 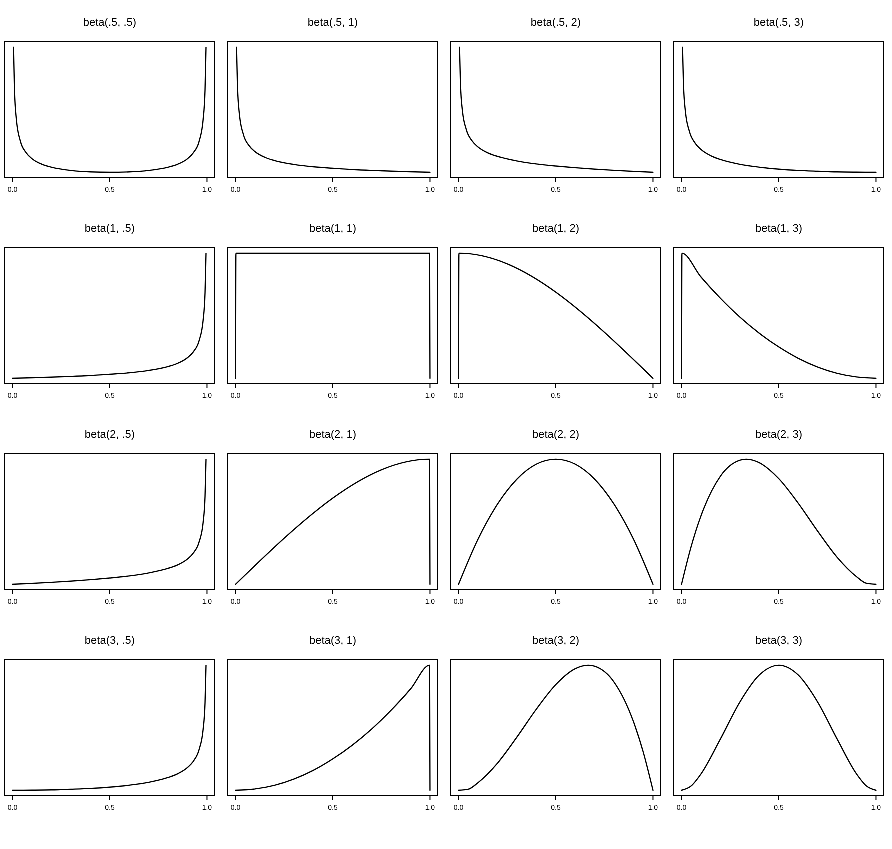 I want to click on chart-title: beta(.5, 3), so click(x=779, y=23).